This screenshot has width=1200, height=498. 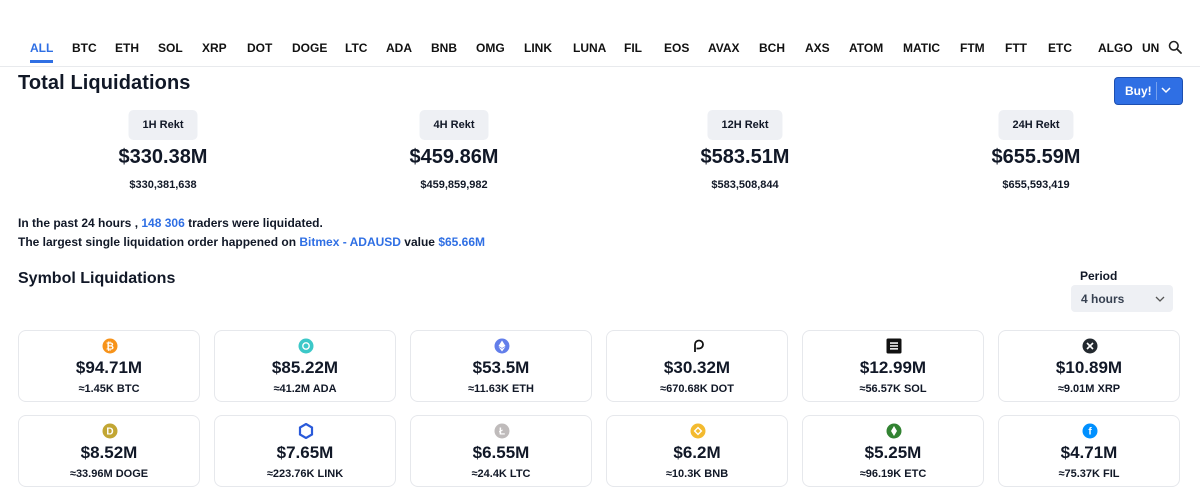 What do you see at coordinates (745, 157) in the screenshot?
I see `rekt-total-short: $583.51M` at bounding box center [745, 157].